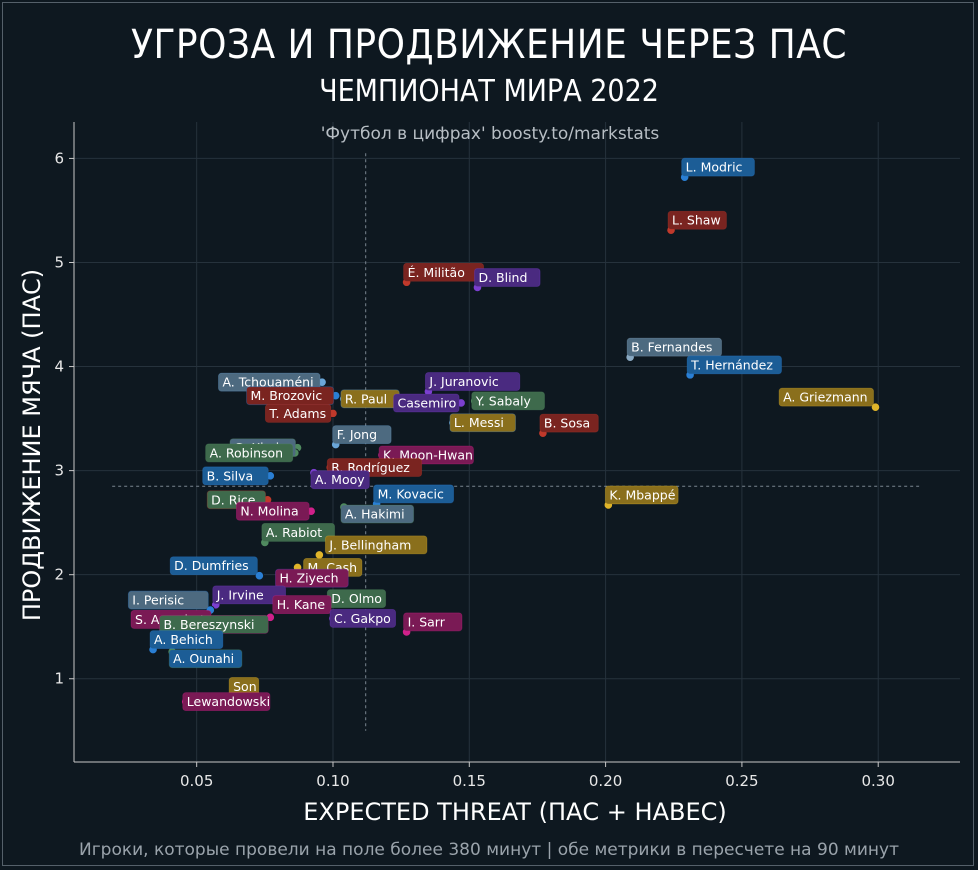  I want to click on point-label: D. Olmo, so click(356, 598).